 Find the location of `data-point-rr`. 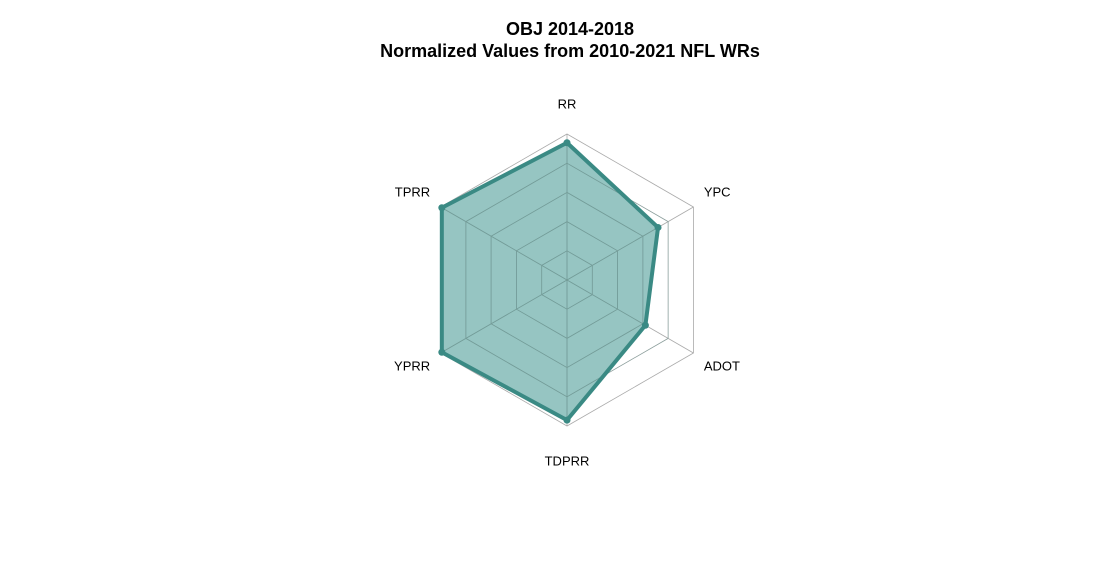

data-point-rr is located at coordinates (567, 143).